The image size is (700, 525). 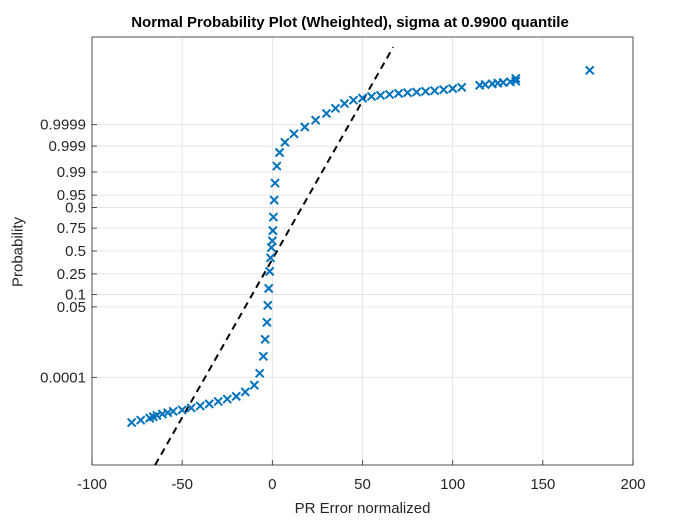 What do you see at coordinates (75, 251) in the screenshot?
I see `y-tick-label: 0.5` at bounding box center [75, 251].